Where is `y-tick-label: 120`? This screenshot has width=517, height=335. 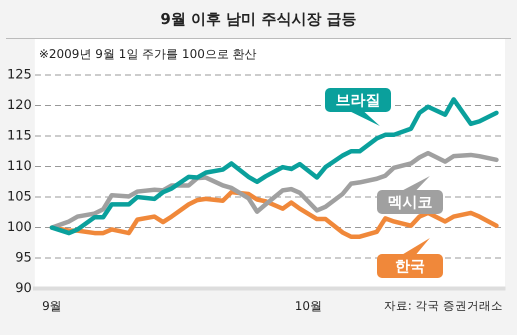 y-tick-label: 120 is located at coordinates (19, 105).